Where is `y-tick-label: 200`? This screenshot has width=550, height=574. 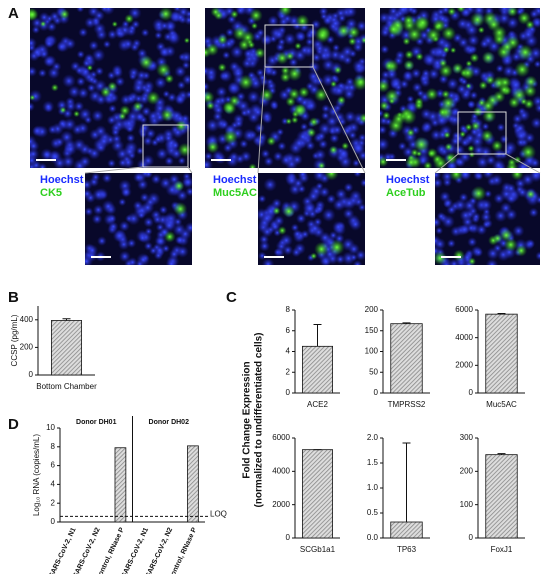
y-tick-label: 200 is located at coordinates (467, 470).